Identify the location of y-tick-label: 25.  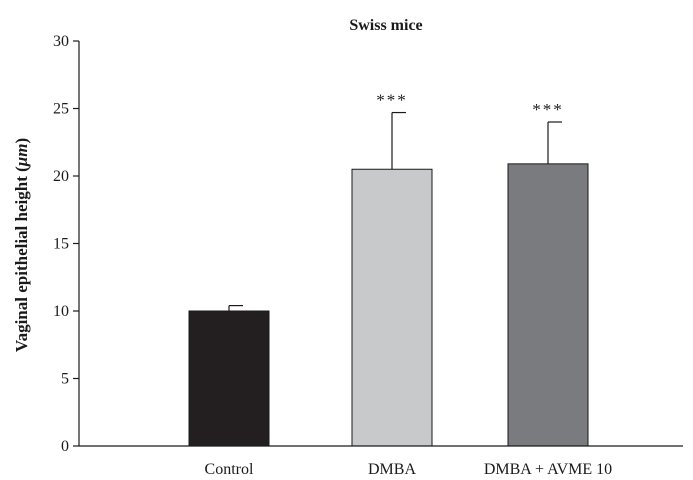
(61, 109).